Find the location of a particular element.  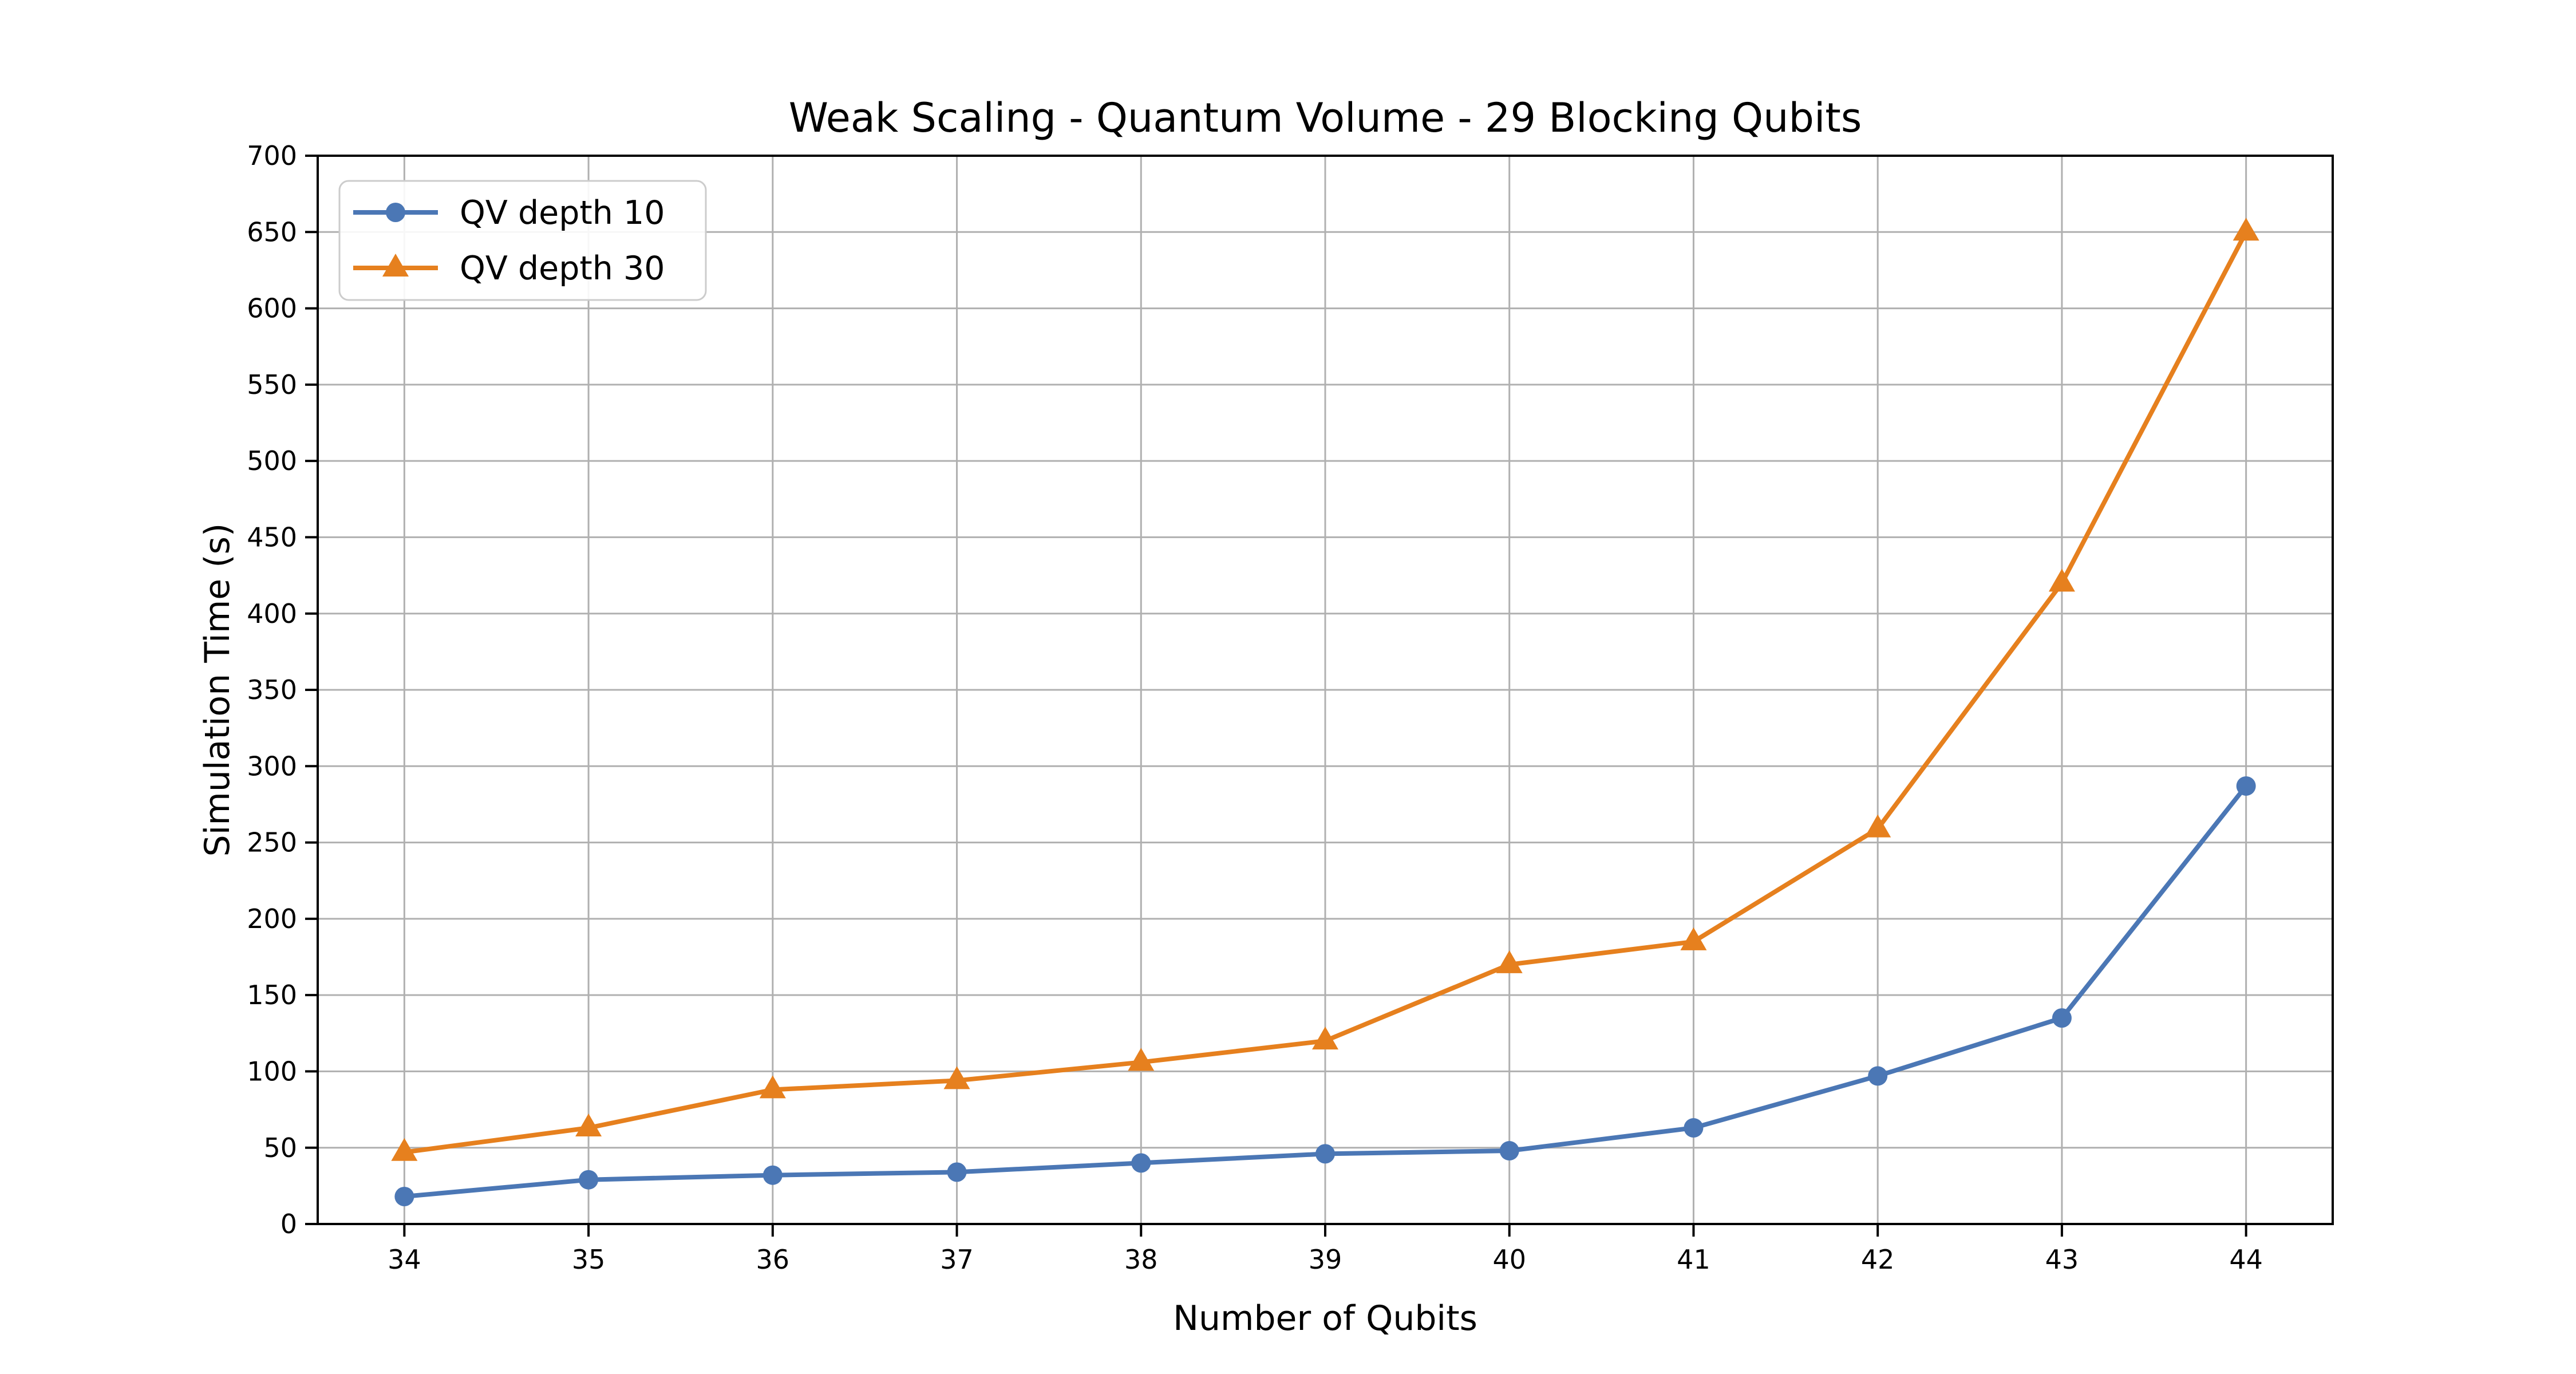

y-tick-label-100: 100 is located at coordinates (272, 1072).